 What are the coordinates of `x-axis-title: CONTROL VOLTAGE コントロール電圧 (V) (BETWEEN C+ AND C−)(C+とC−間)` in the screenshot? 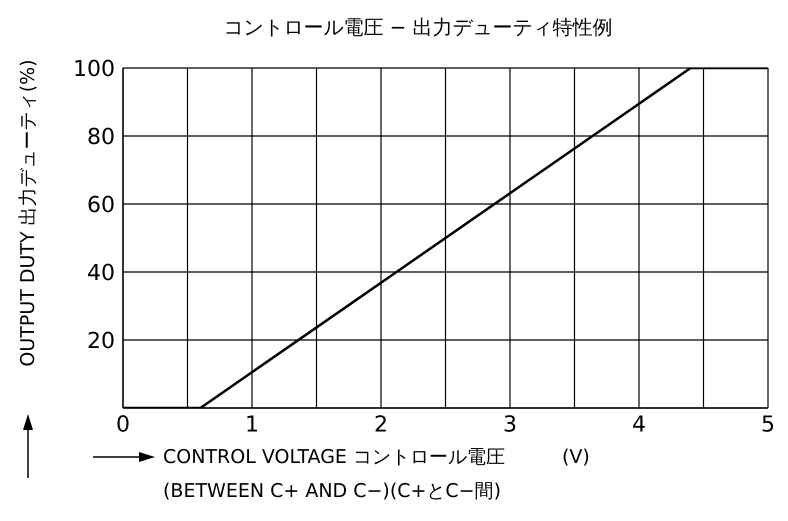 It's located at (376, 474).